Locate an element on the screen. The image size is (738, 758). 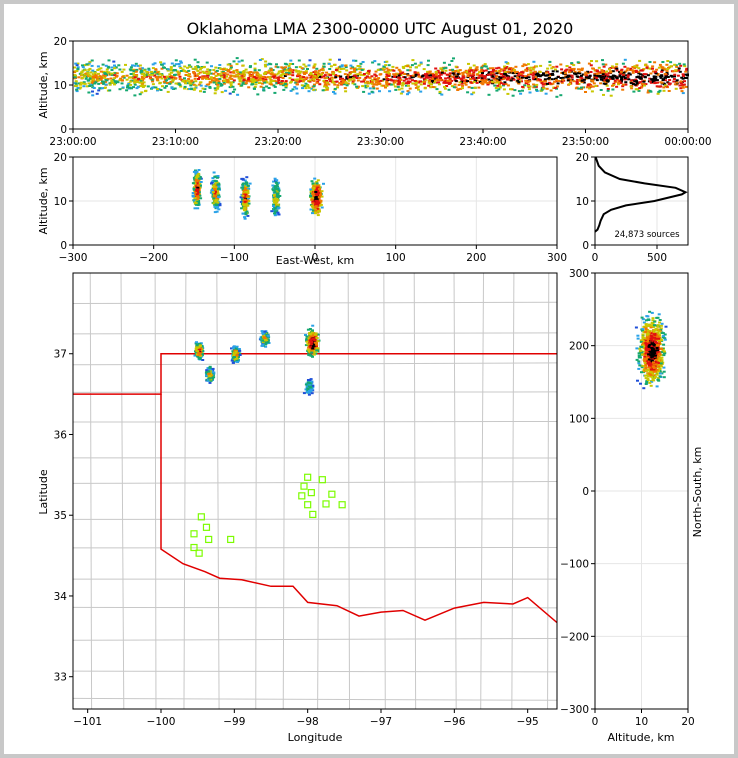
time-altitude-x-tick-label: 00:00:00 is located at coordinates (687, 142).